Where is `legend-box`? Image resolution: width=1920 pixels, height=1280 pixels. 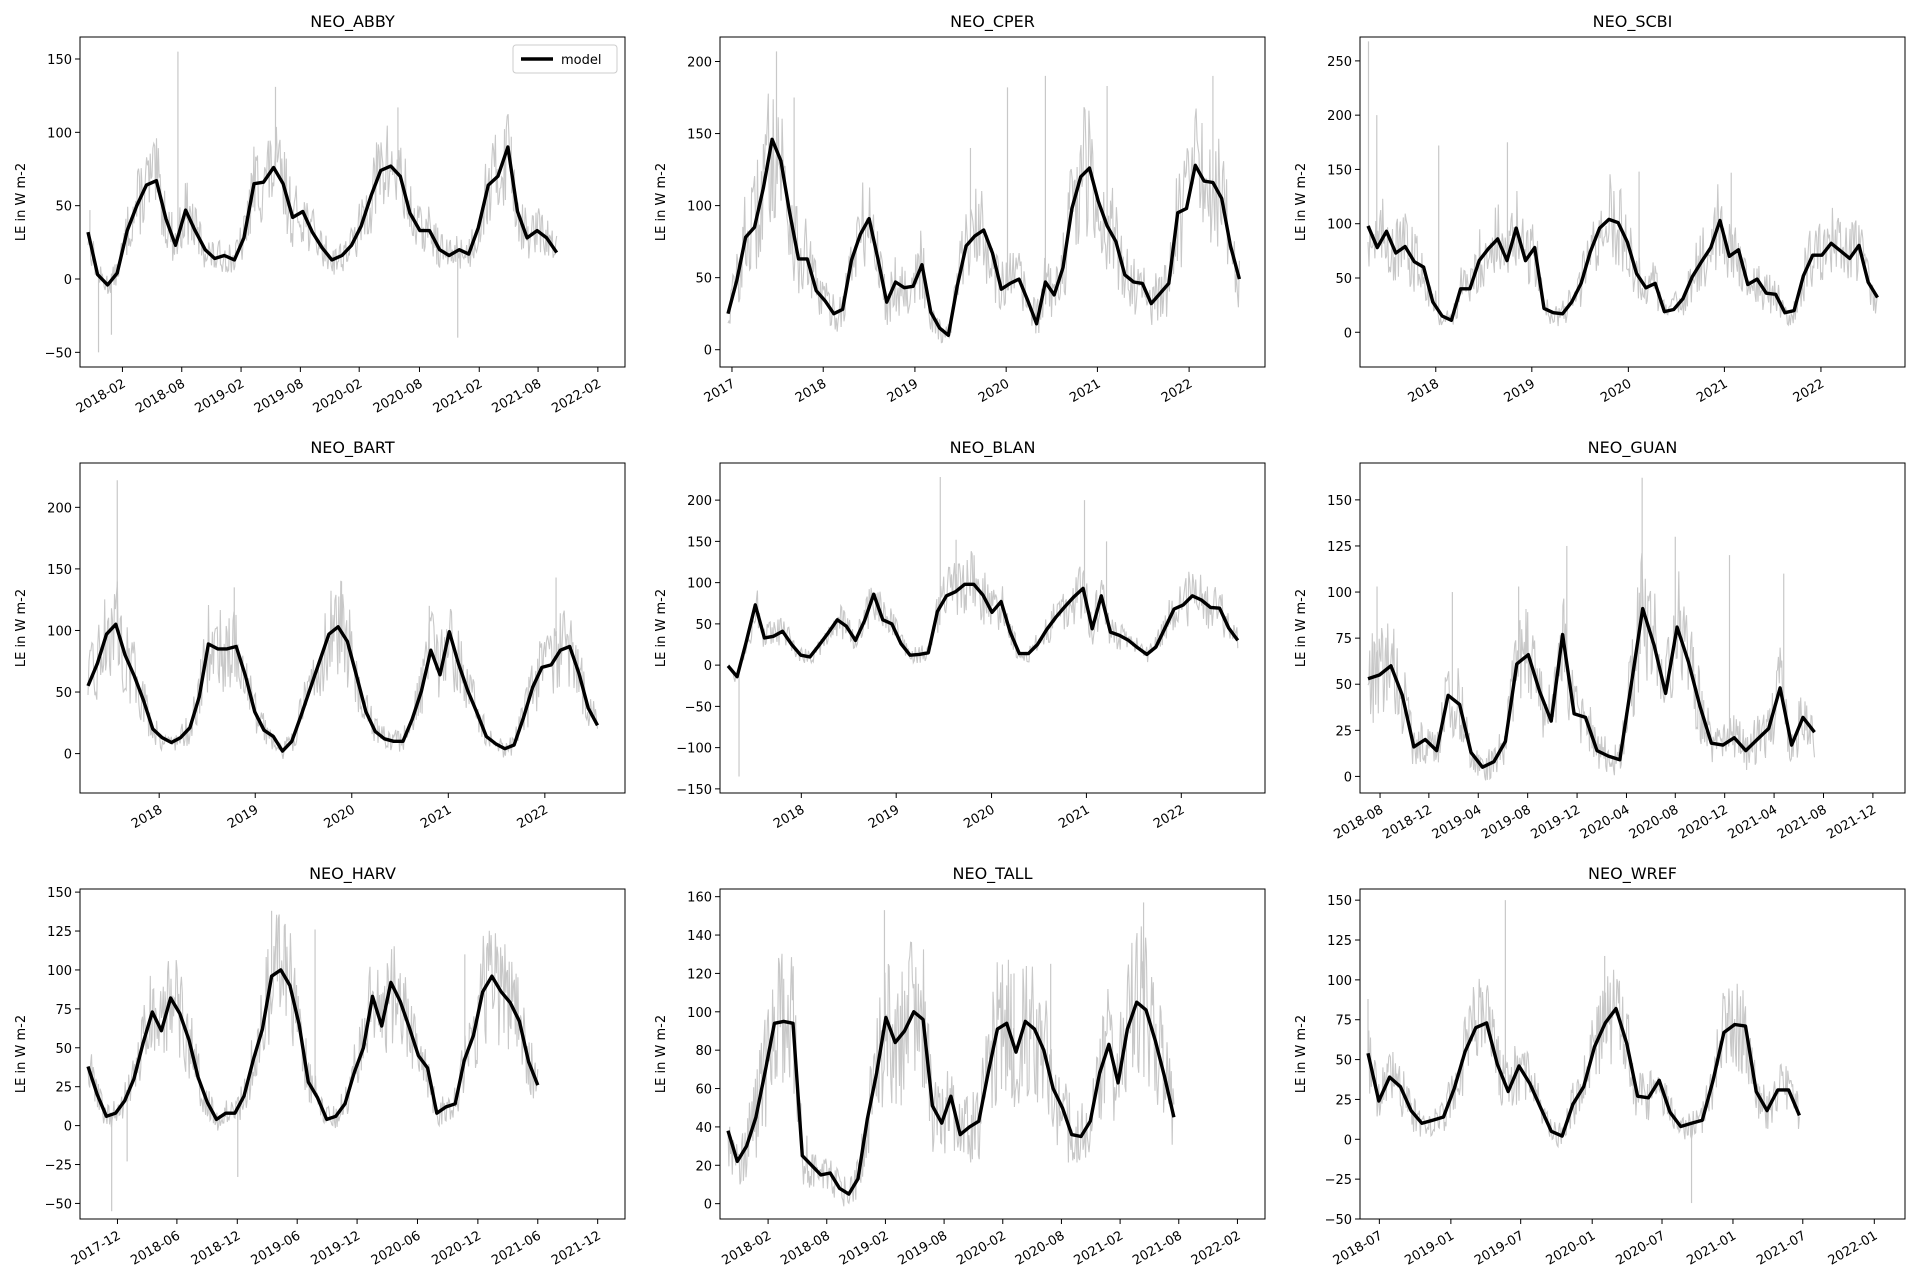 legend-box is located at coordinates (565, 59).